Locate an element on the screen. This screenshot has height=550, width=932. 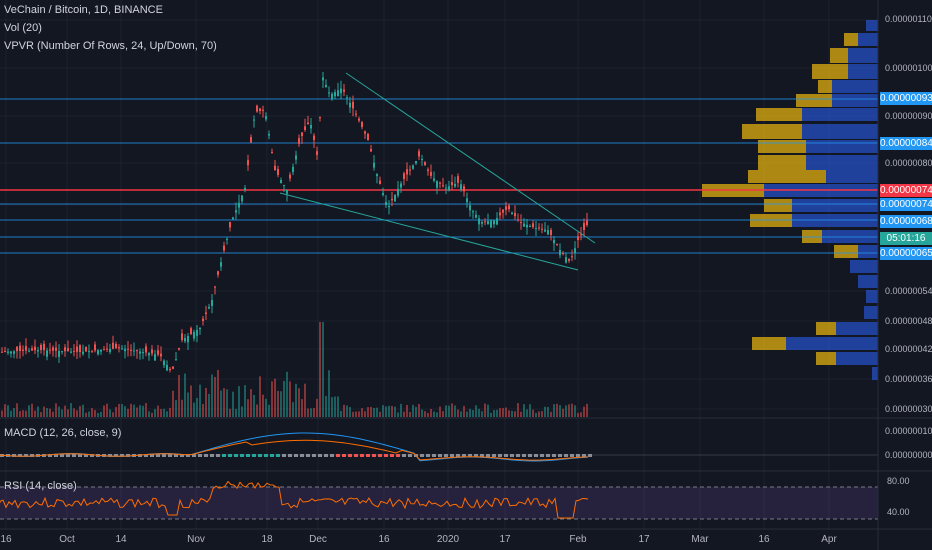
time-tick: 14 is located at coordinates (121, 539).